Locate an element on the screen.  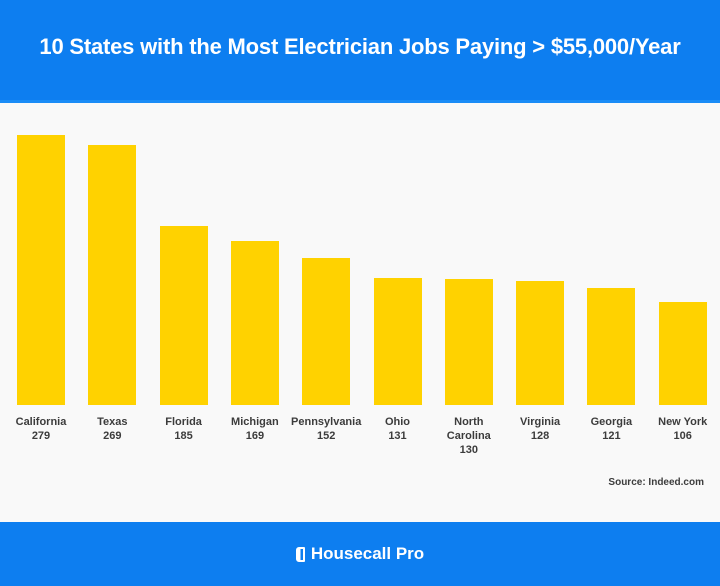
state-name: Texas is located at coordinates (112, 422).